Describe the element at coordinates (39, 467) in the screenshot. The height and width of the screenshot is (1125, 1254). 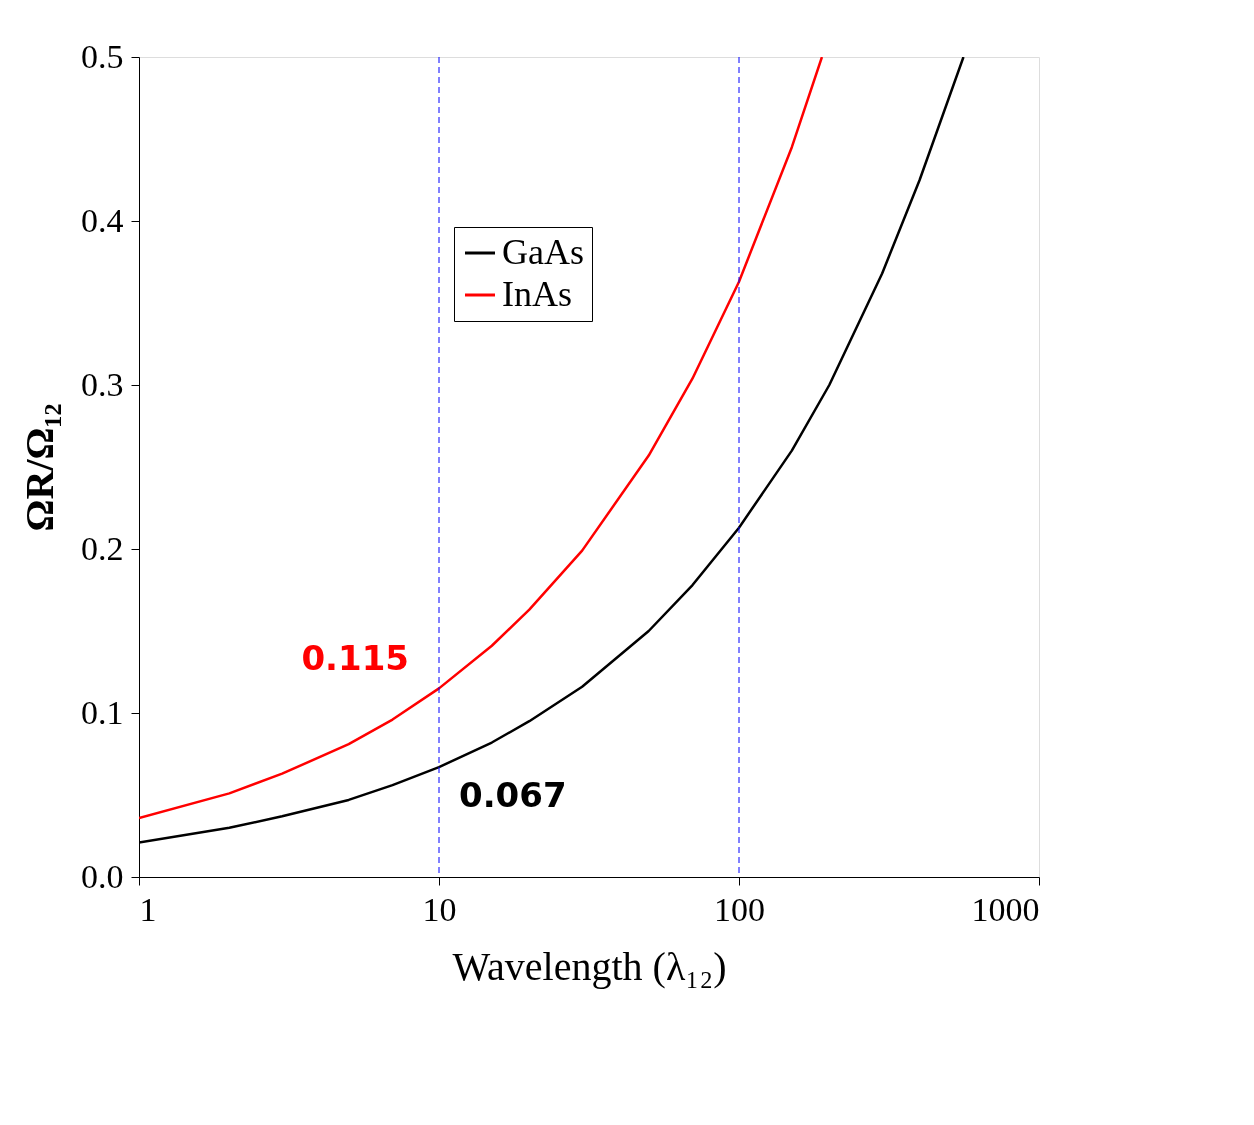
I see `y-axis-title: ΩR/Ω₁₂` at that location.